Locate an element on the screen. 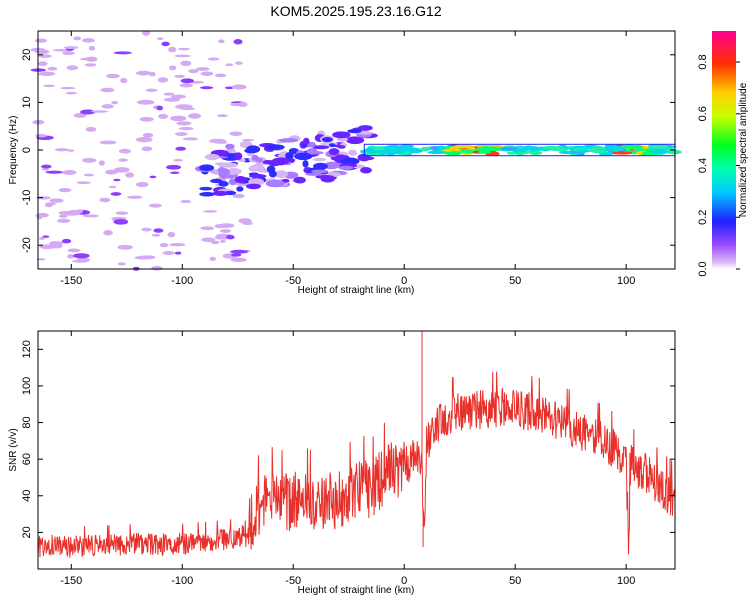 The image size is (750, 600). snr-y-label: SNR (v/v) is located at coordinates (13, 449).